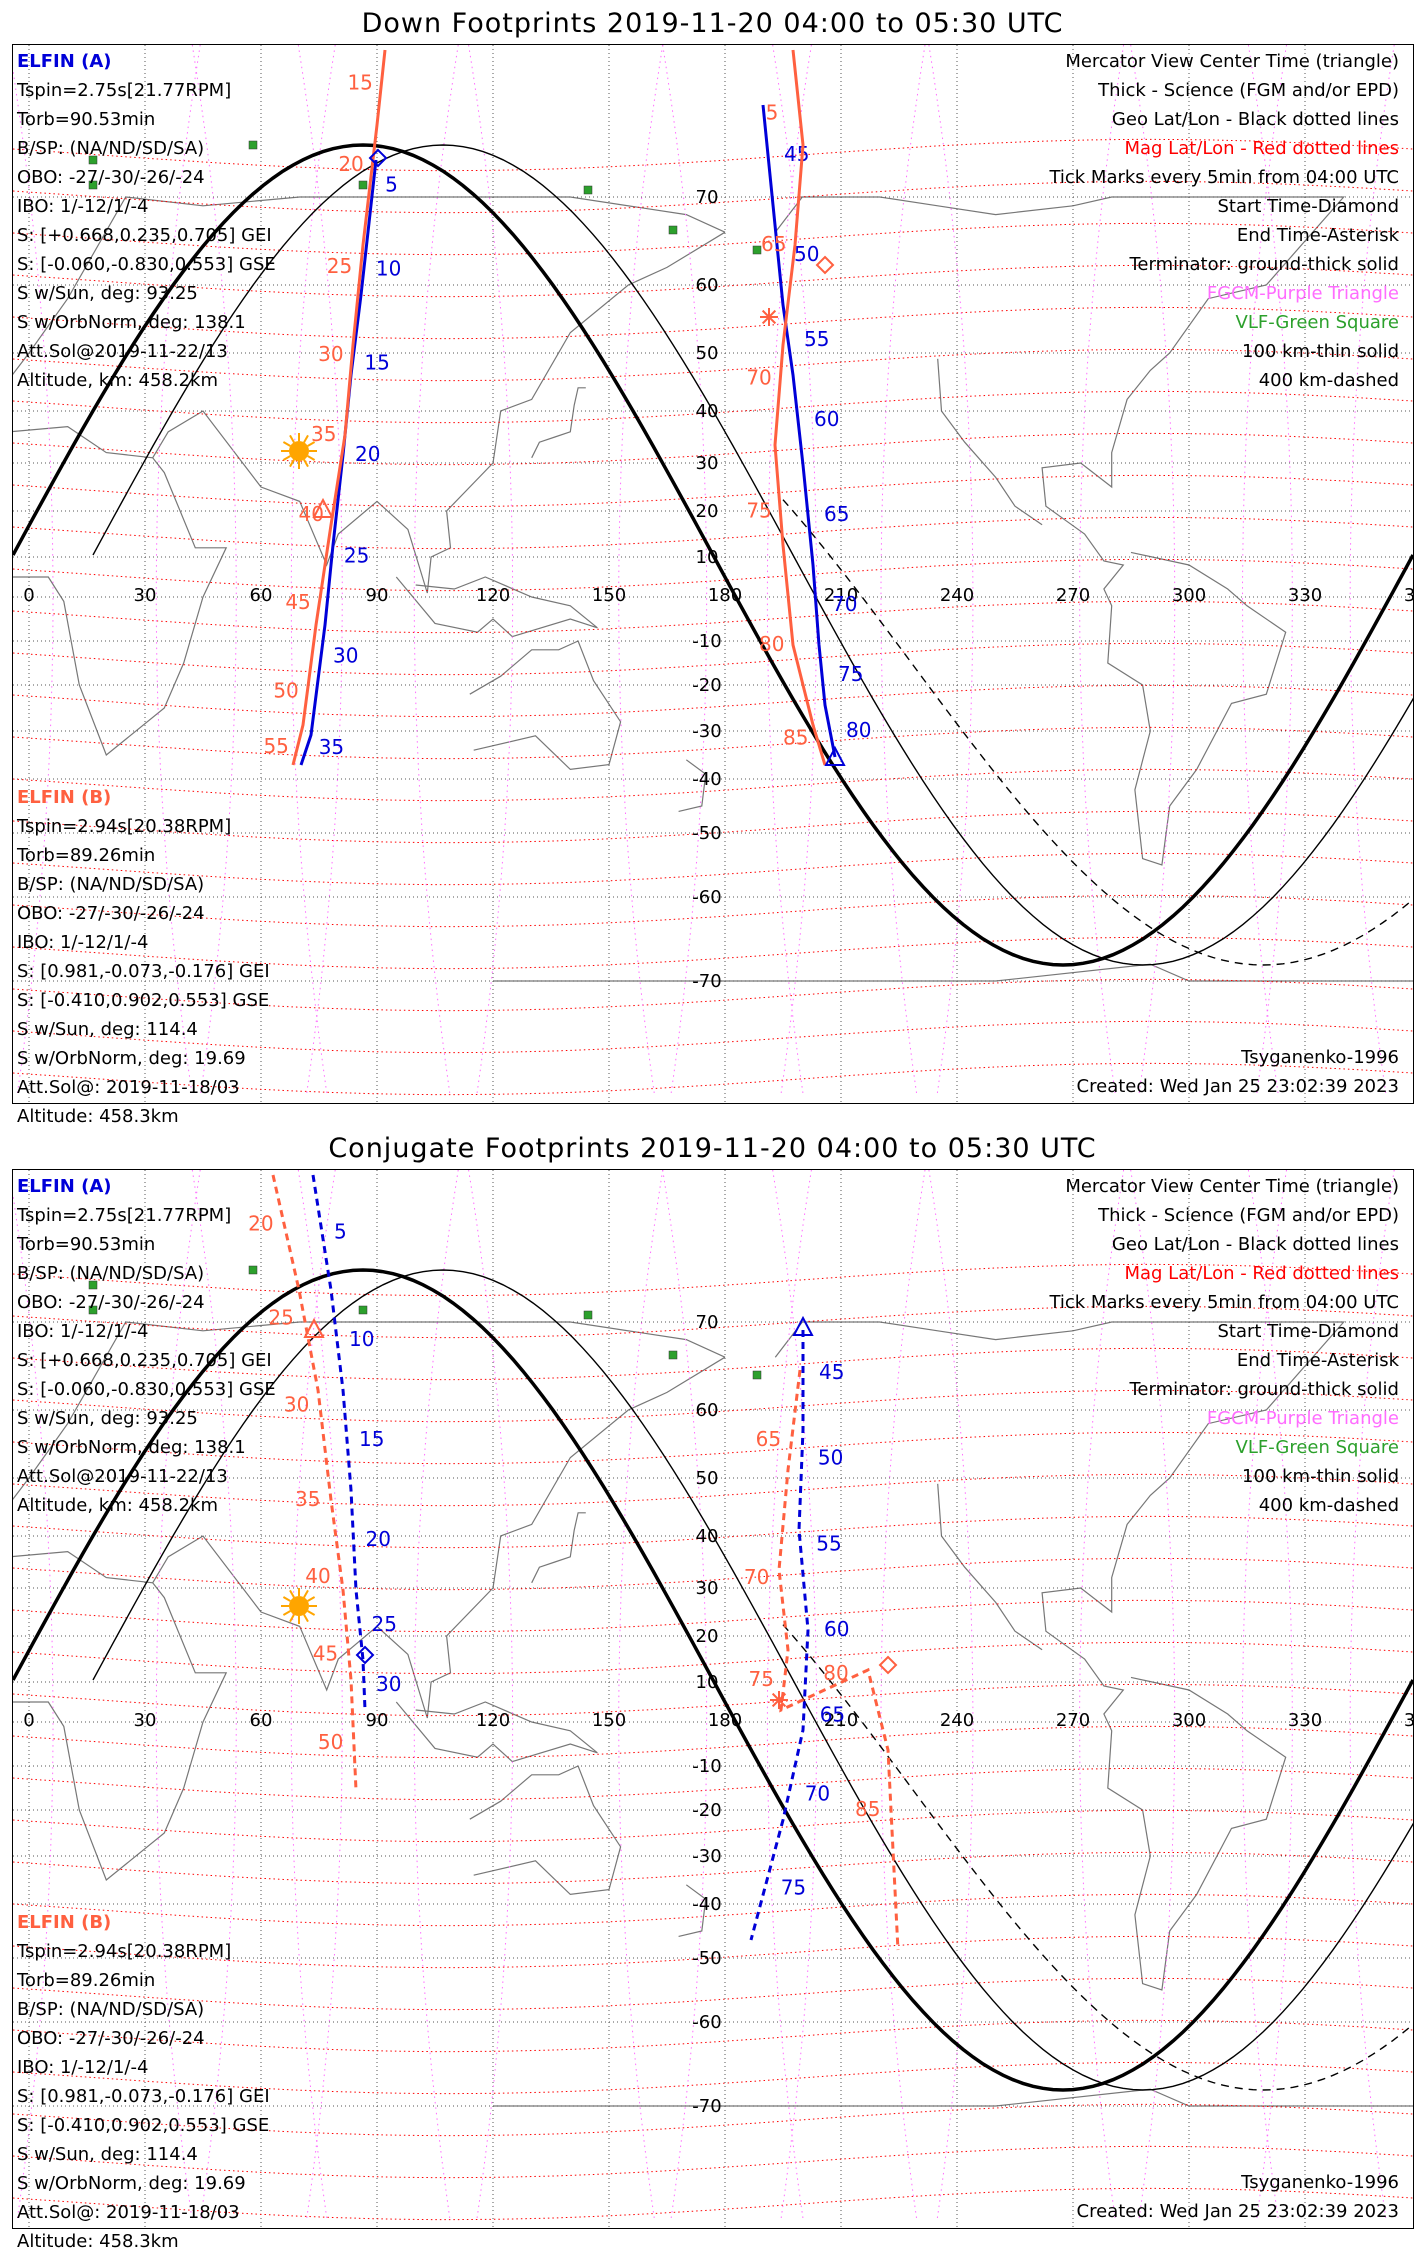  I want to click on lat-tick-label: 70, so click(707, 197).